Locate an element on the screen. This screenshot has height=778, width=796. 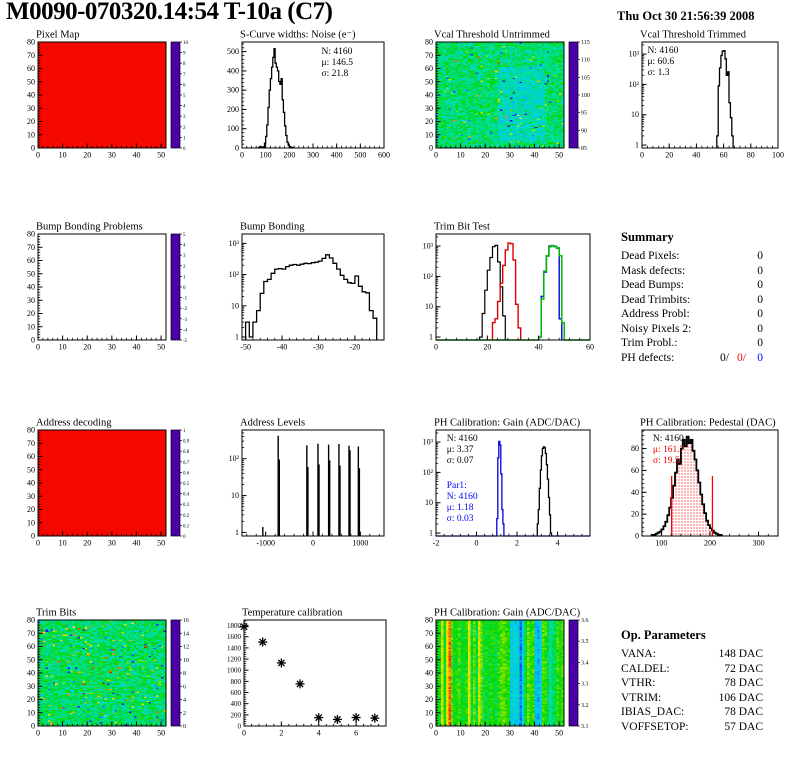
row-label: Dead Bumps: is located at coordinates (652, 285).